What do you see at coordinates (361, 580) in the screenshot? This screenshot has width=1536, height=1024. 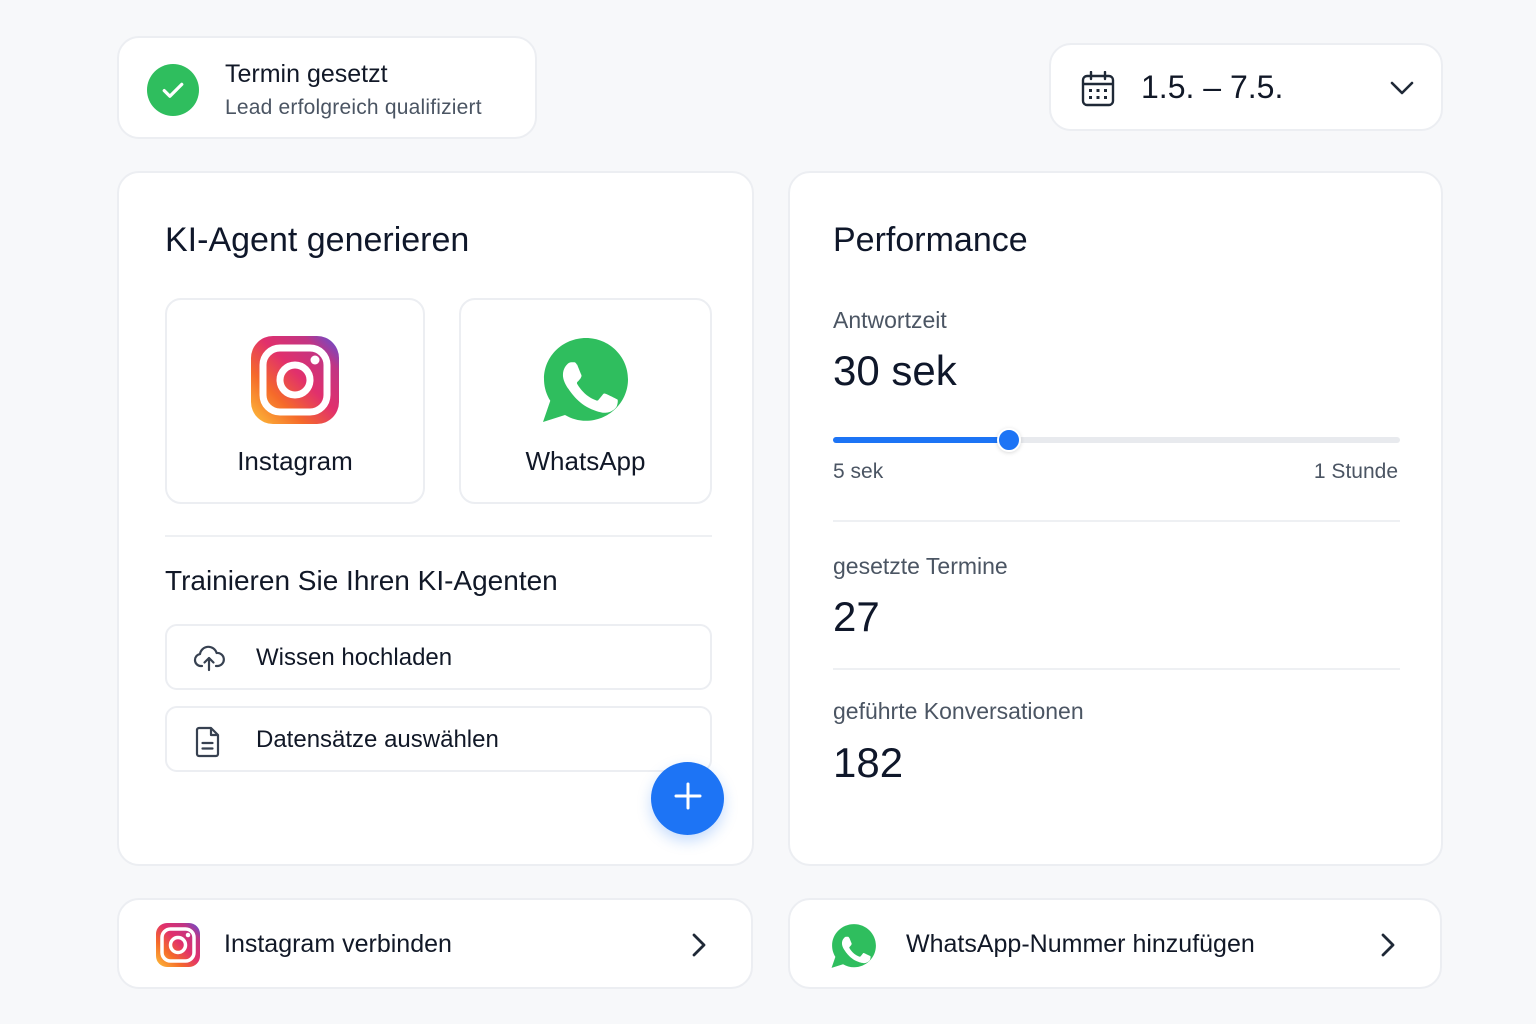 I see `train-title: Trainieren Sie Ihren KI-Agenten` at bounding box center [361, 580].